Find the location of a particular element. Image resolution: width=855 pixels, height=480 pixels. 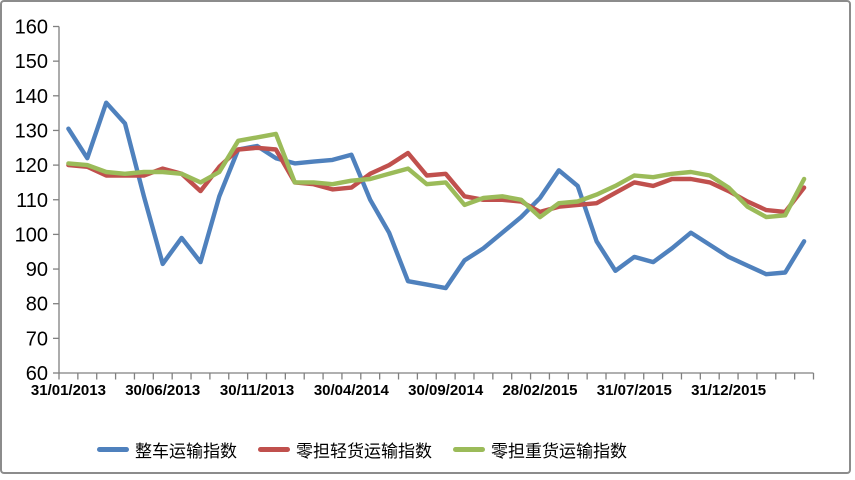

legend-series-label: 整车运输指数 is located at coordinates (186, 451).